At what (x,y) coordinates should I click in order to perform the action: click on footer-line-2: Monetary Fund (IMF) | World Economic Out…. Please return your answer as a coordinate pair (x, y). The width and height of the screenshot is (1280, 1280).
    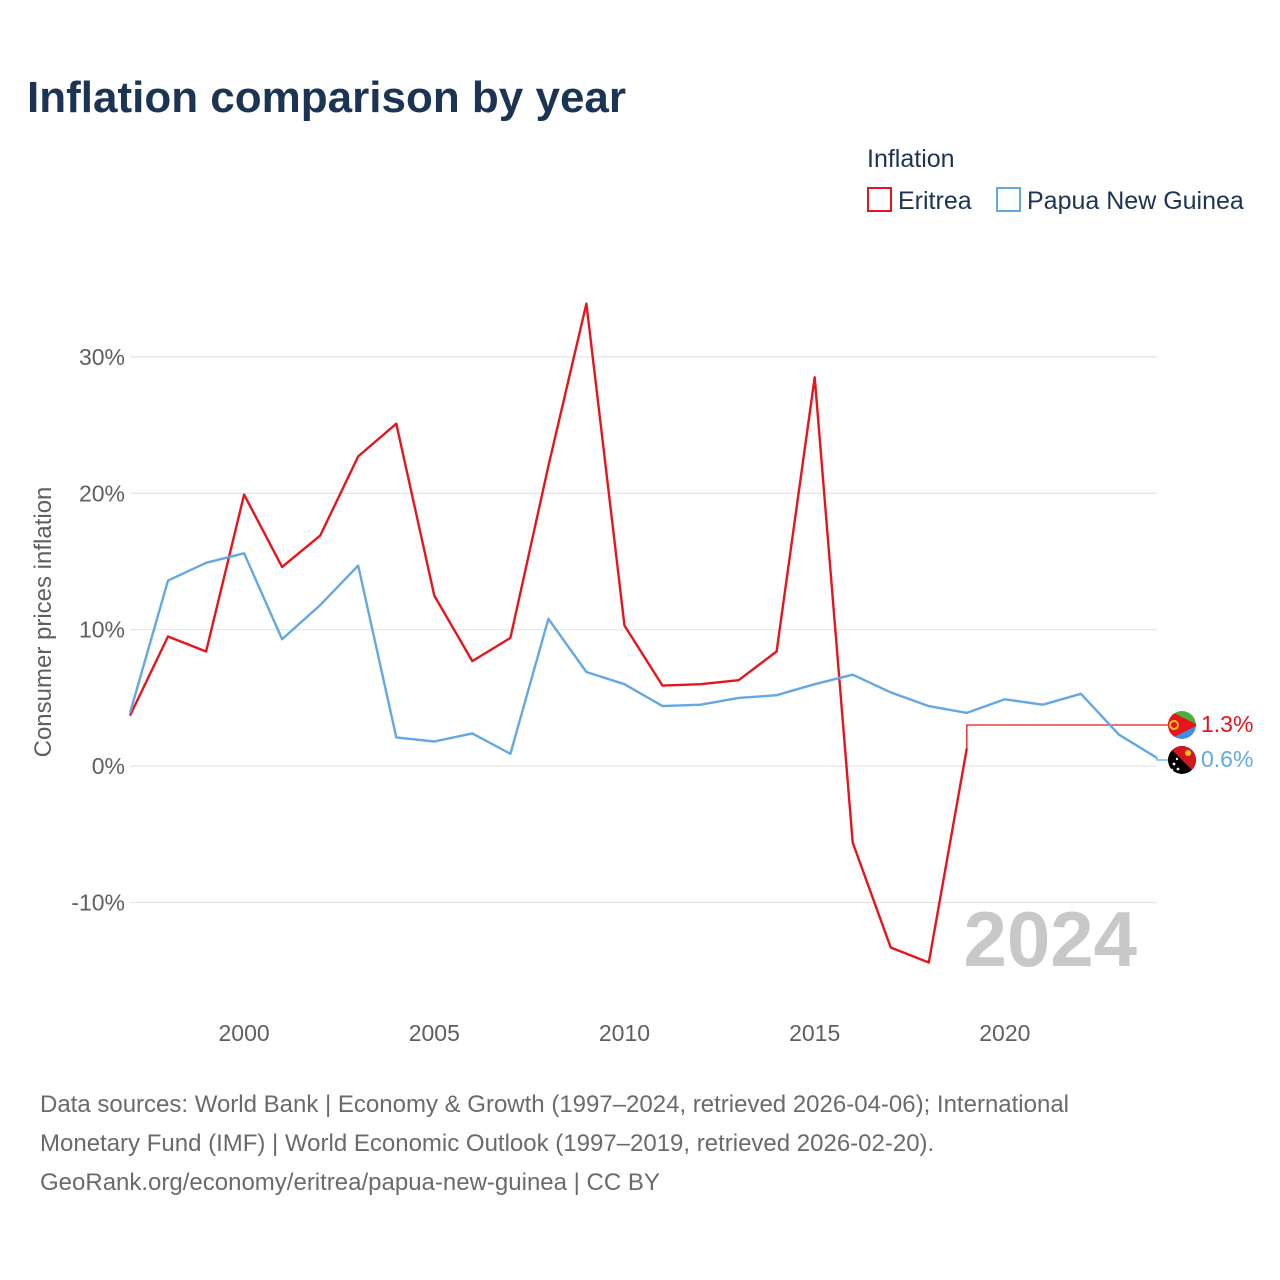
    Looking at the image, I should click on (487, 1143).